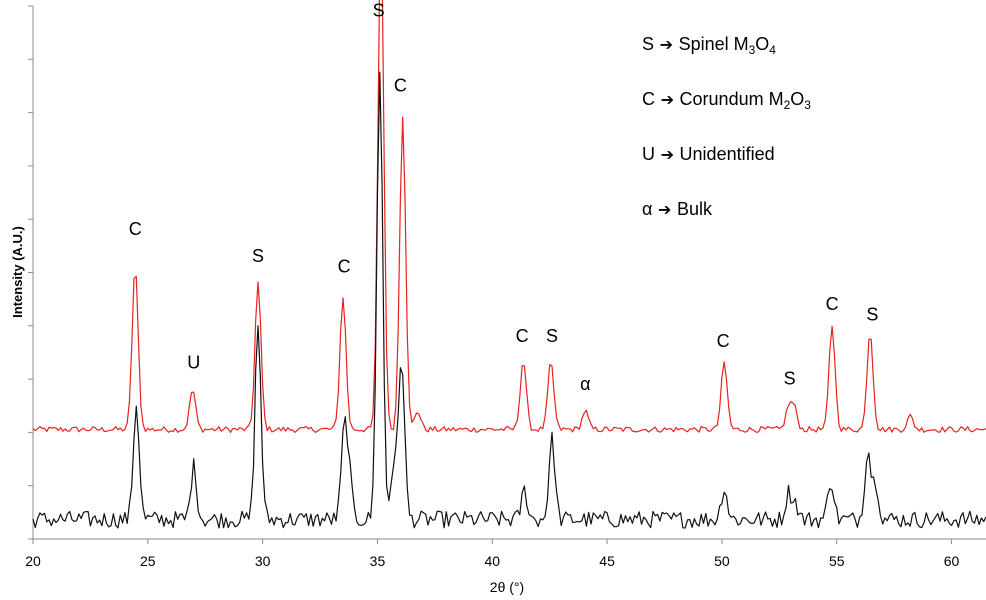 Image resolution: width=986 pixels, height=600 pixels. Describe the element at coordinates (722, 561) in the screenshot. I see `x-tick-label: 50` at that location.